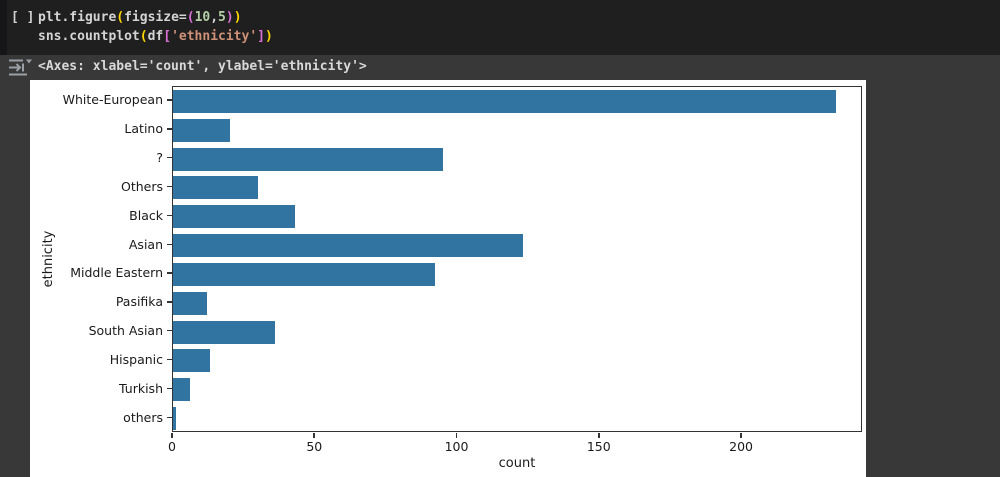  What do you see at coordinates (159, 158) in the screenshot?
I see `ytick-label: ?` at bounding box center [159, 158].